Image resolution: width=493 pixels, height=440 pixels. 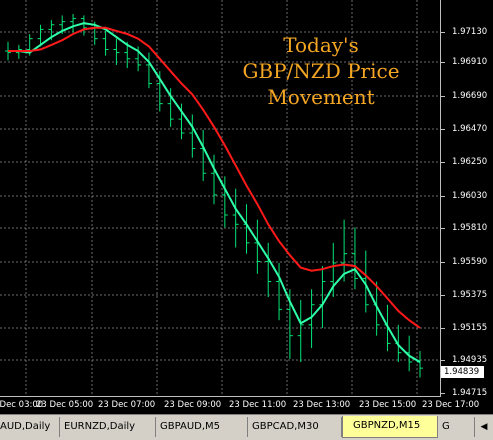 What do you see at coordinates (127, 405) in the screenshot?
I see `time-label: 23 Dec 07:00` at bounding box center [127, 405].